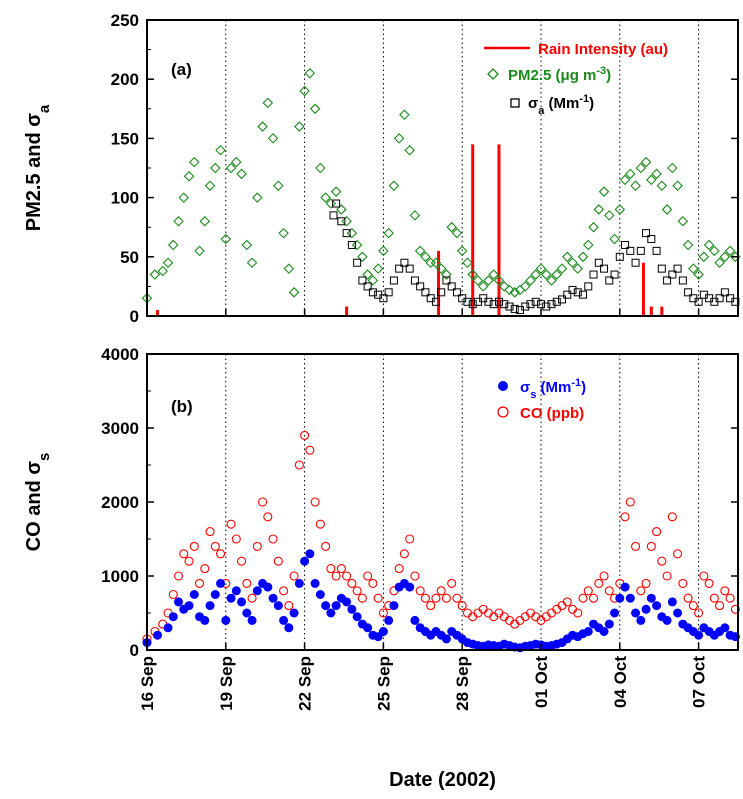 The image size is (743, 799). What do you see at coordinates (699, 682) in the screenshot?
I see `x-tick-label: 07 Oct` at bounding box center [699, 682].